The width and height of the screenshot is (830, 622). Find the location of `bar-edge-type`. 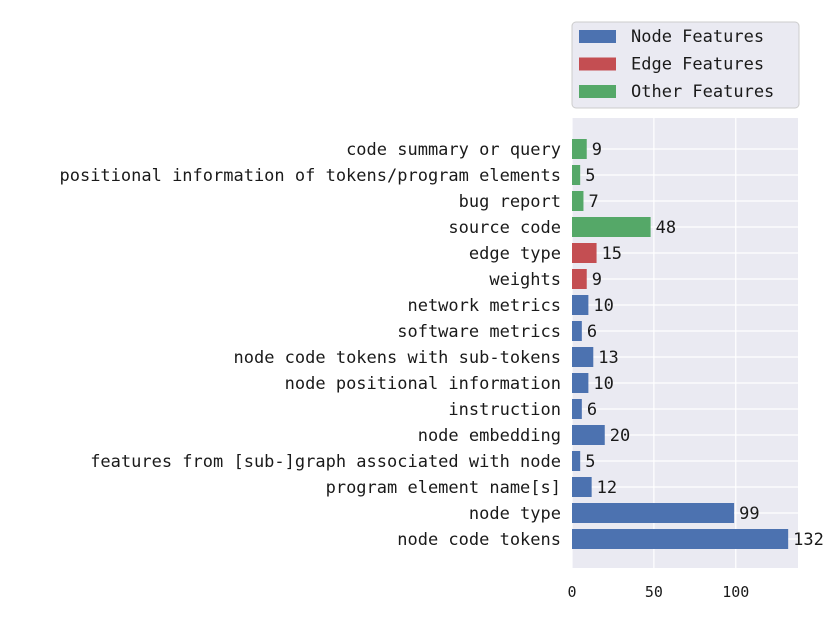

bar-edge-type is located at coordinates (584, 253).